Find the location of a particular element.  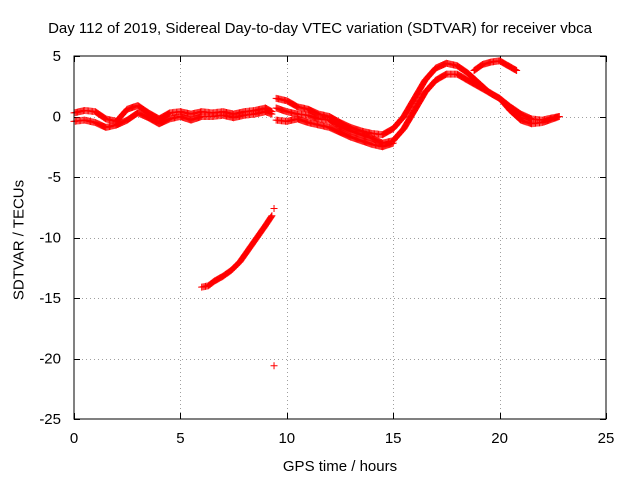

x-axis-label: GPS time / hours is located at coordinates (340, 466).